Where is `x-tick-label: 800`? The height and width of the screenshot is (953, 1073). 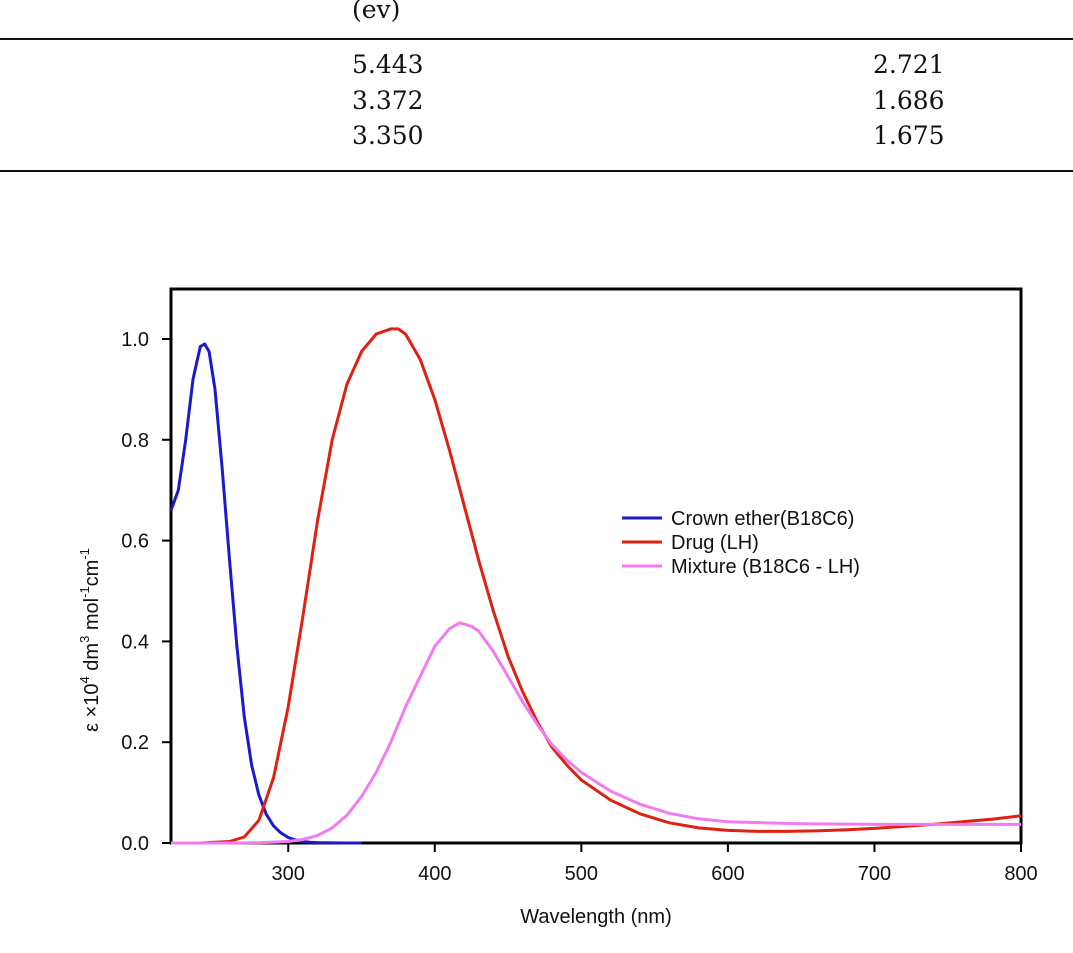
x-tick-label: 800 is located at coordinates (1020, 874).